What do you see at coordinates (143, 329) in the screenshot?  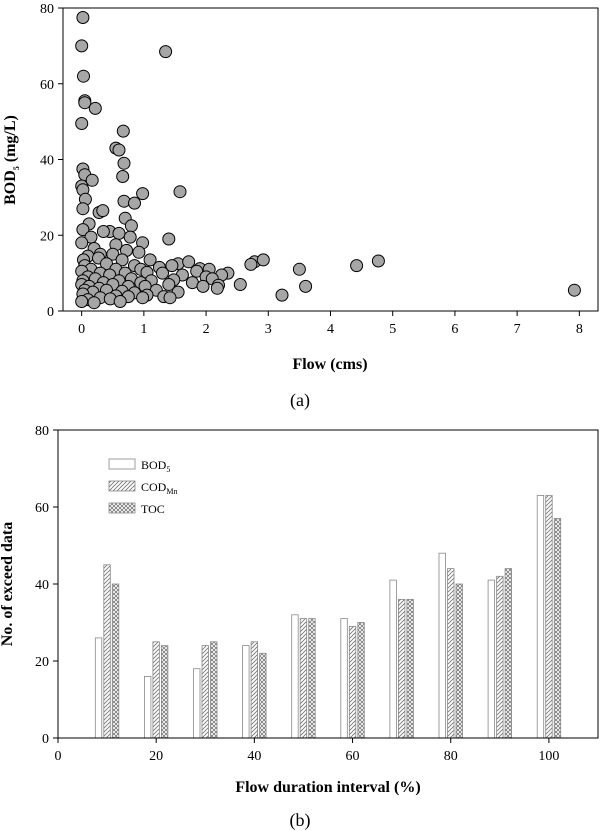 I see `x-tick-label: 1` at bounding box center [143, 329].